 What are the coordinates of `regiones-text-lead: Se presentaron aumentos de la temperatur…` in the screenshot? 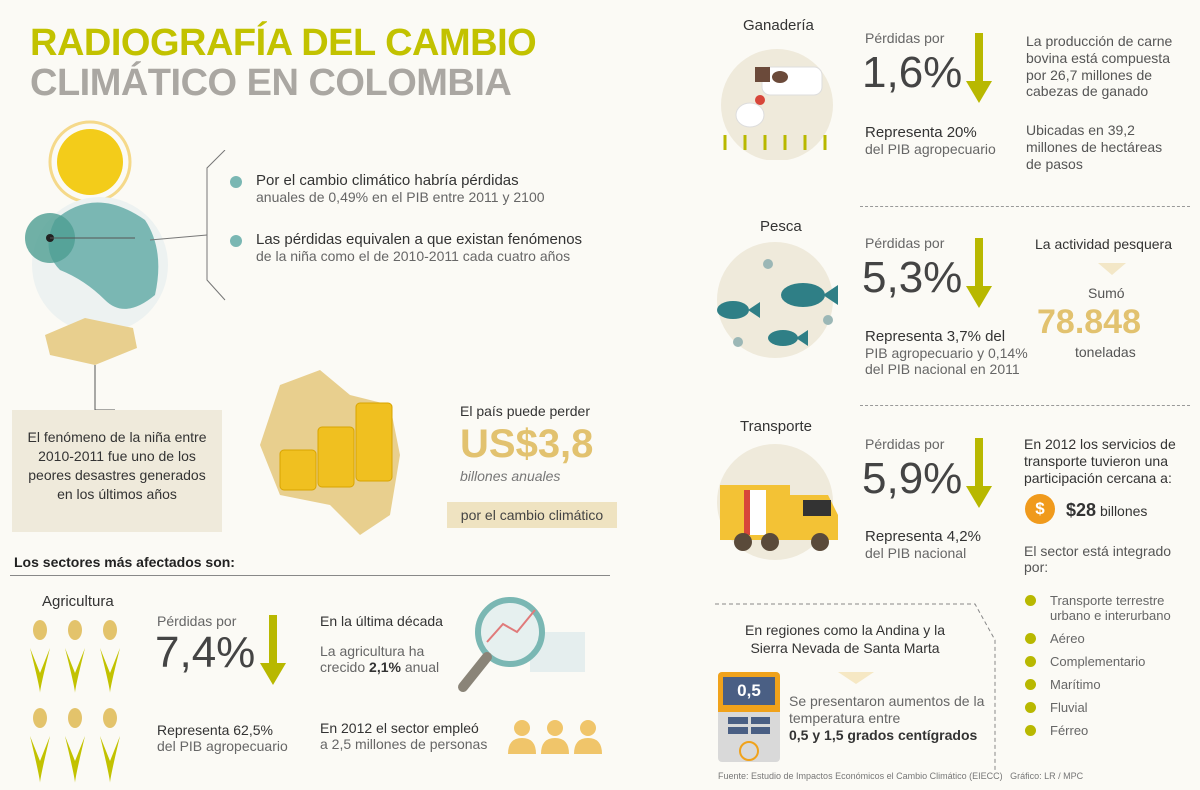 It's located at (887, 709).